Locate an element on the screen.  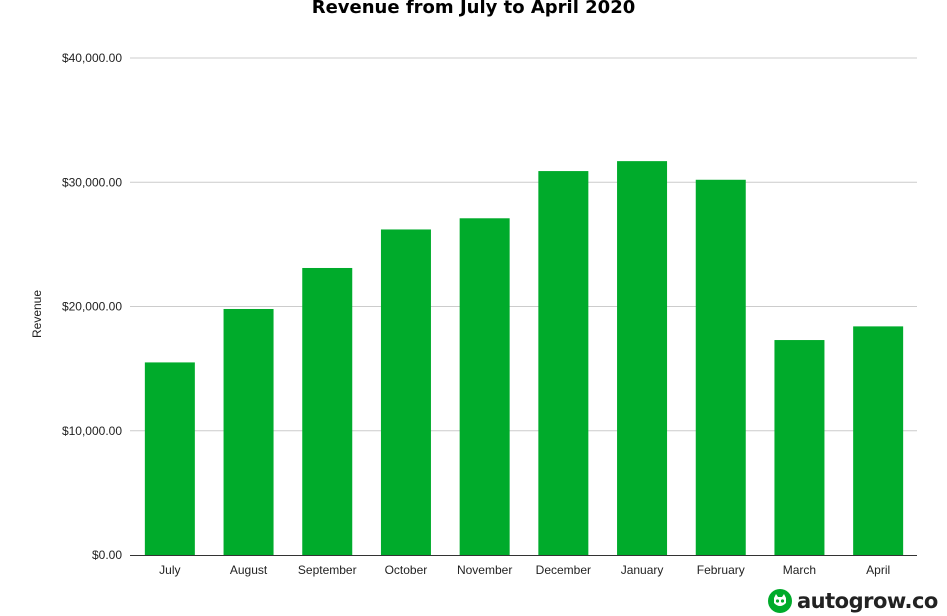
logo-text: autogrow.co is located at coordinates (867, 601).